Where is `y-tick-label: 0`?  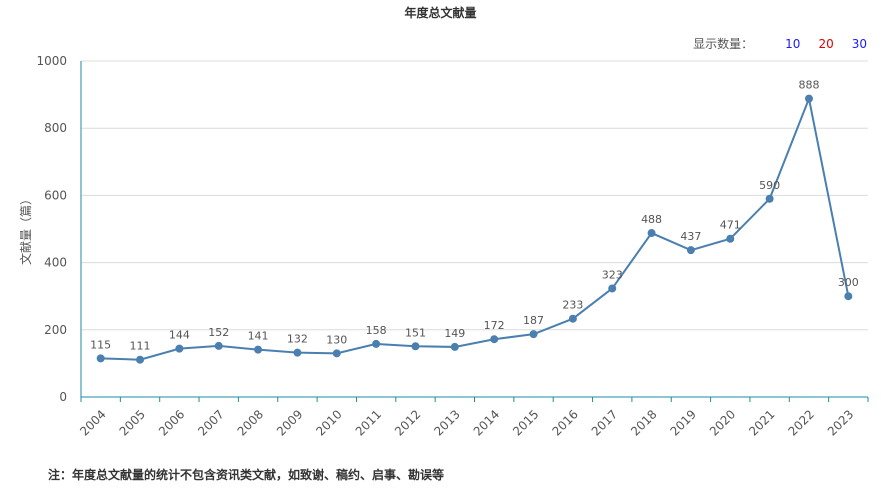
y-tick-label: 0 is located at coordinates (63, 397).